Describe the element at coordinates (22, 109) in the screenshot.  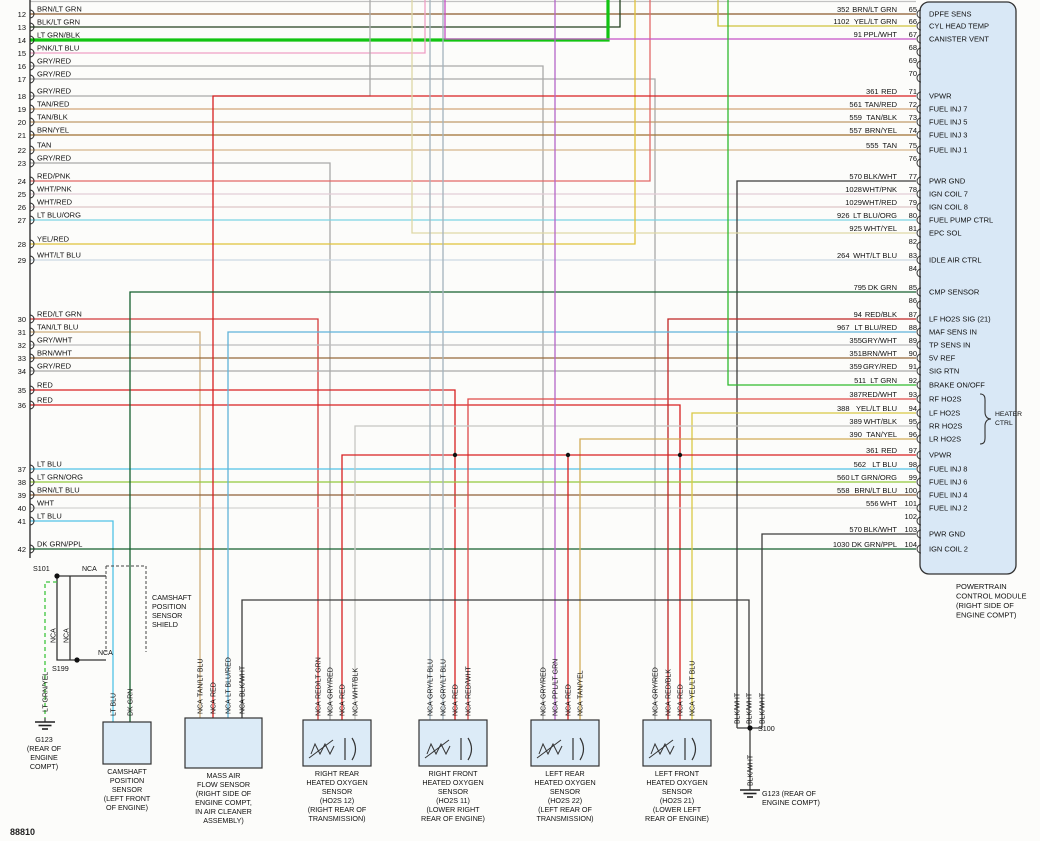
I see `left-pin-number: 19` at that location.